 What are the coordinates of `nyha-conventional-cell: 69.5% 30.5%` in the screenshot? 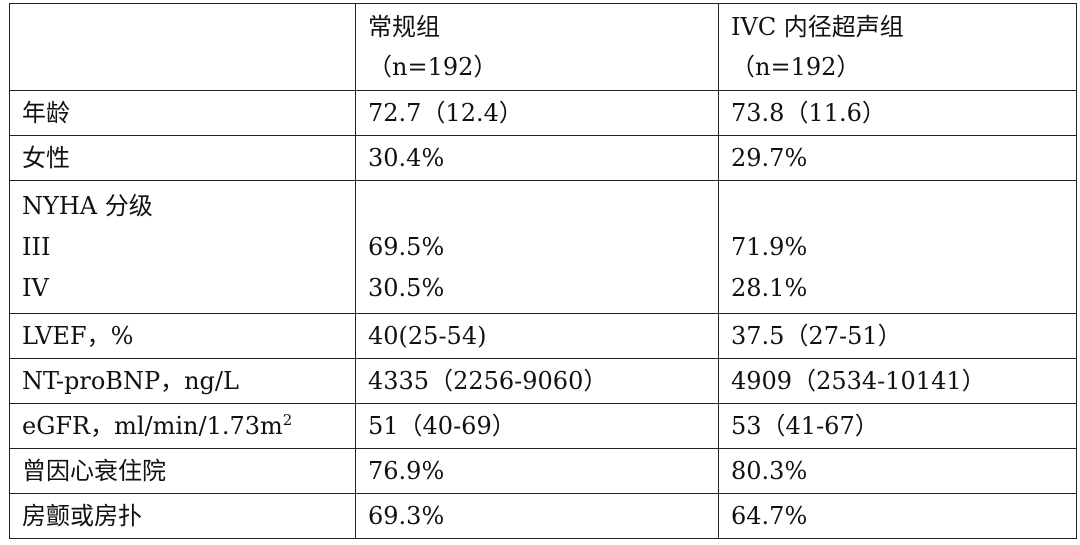 It's located at (537, 247).